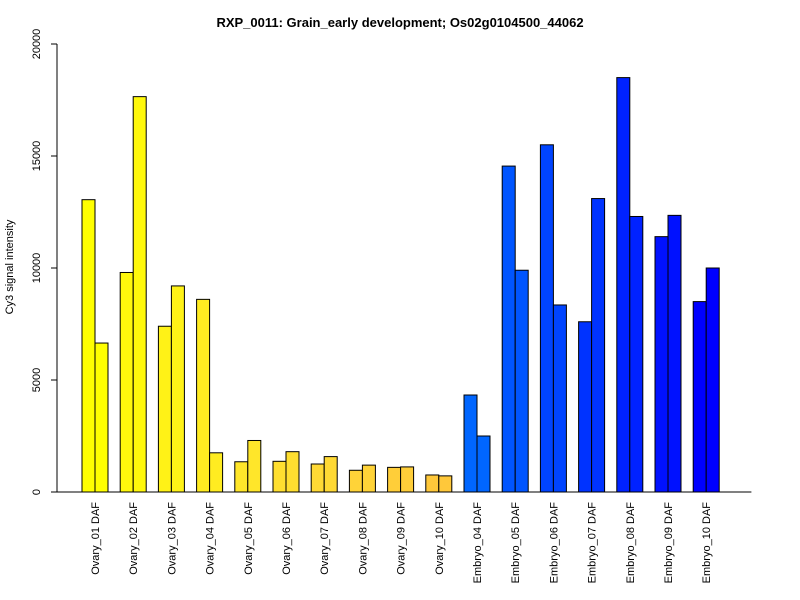 This screenshot has height=600, width=800. What do you see at coordinates (707, 543) in the screenshot?
I see `x-tick-label: Embryo_10 DAF` at bounding box center [707, 543].